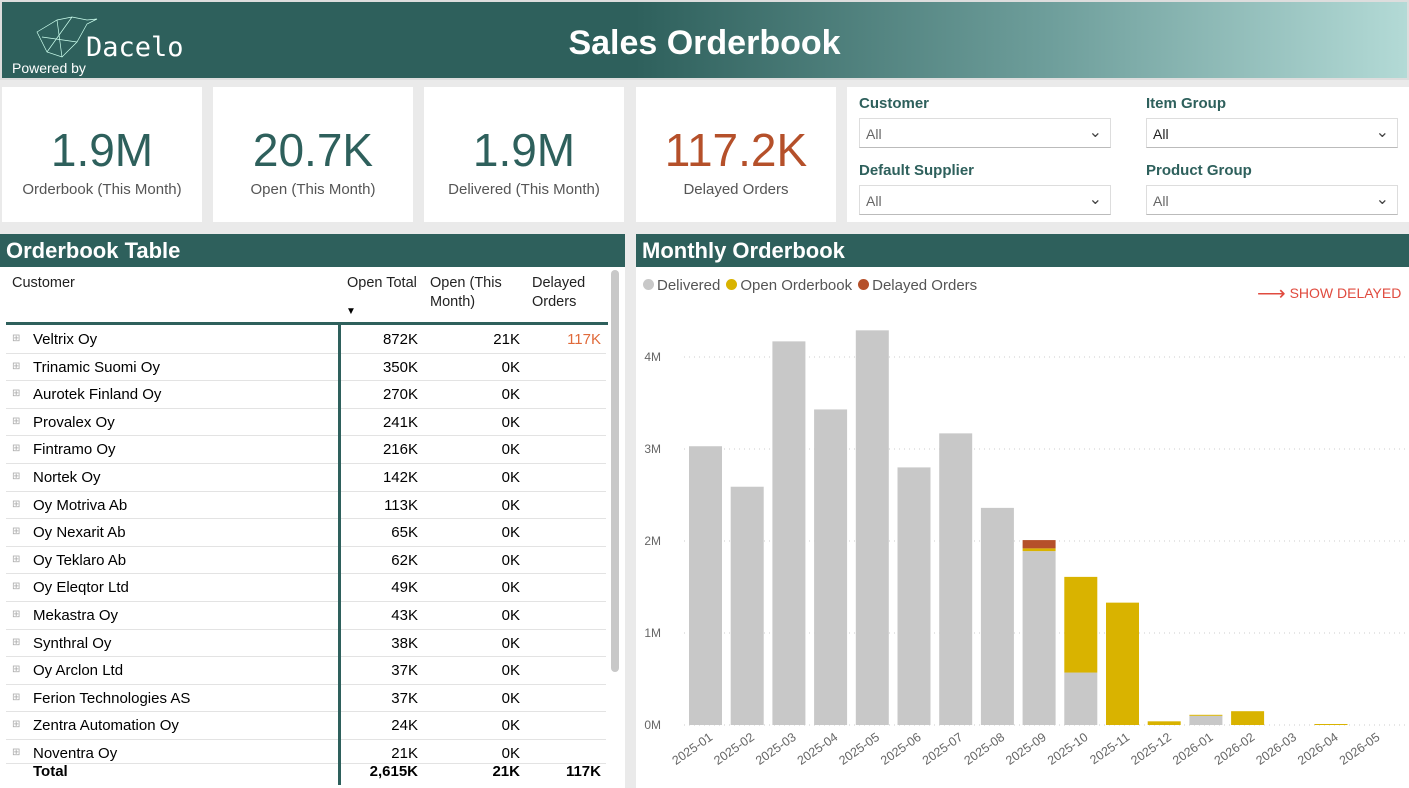  Describe the element at coordinates (704, 43) in the screenshot. I see `page-title: Sales Orderbook` at that location.